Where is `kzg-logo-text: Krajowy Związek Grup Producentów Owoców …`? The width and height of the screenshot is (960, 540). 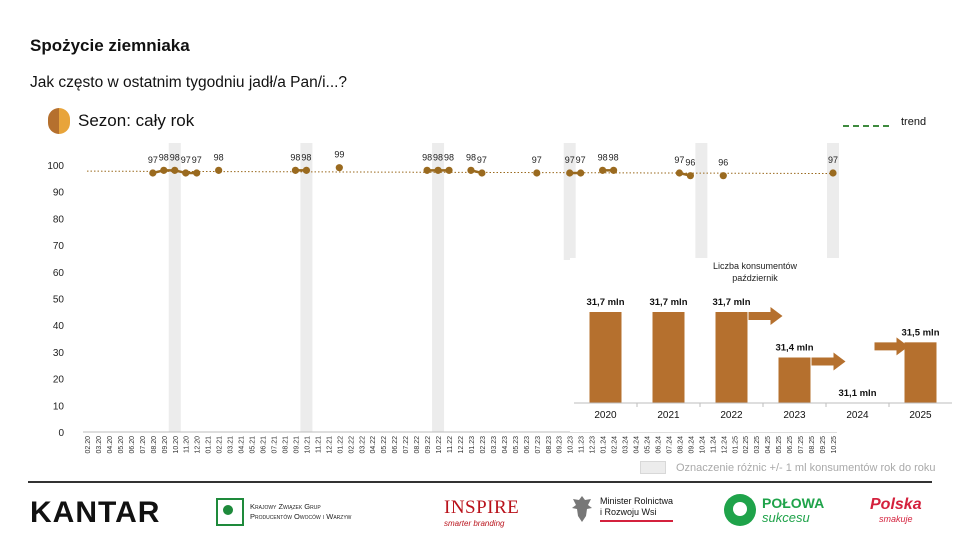
kzg-logo-text: Krajowy Związek Grup Producentów Owoców … is located at coordinates (300, 512).